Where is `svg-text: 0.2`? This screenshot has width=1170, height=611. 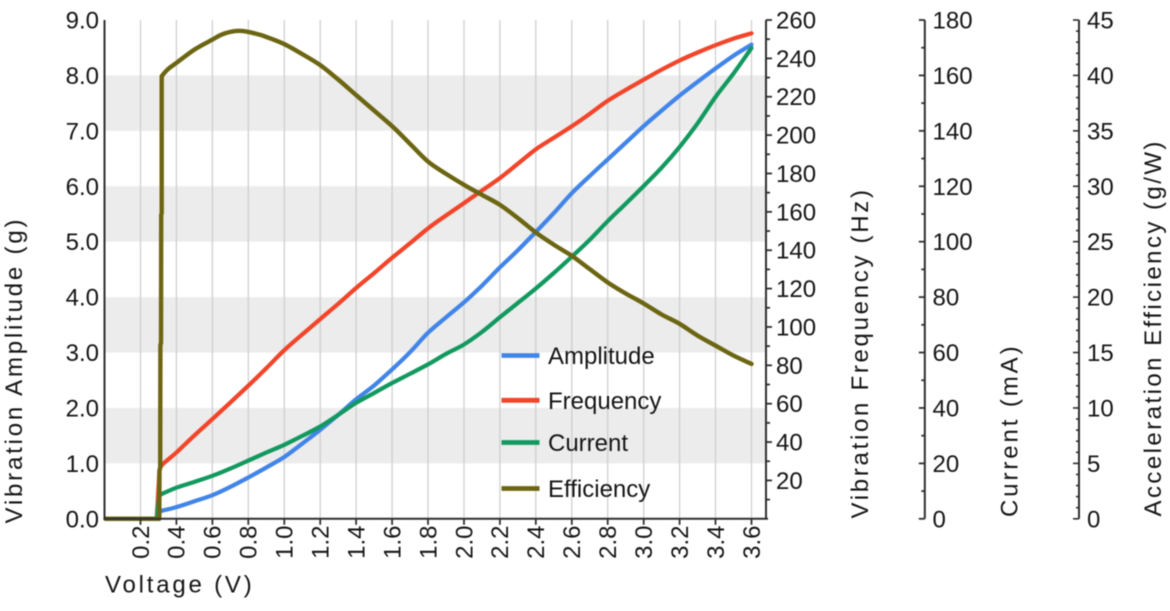
svg-text: 0.2 is located at coordinates (141, 542).